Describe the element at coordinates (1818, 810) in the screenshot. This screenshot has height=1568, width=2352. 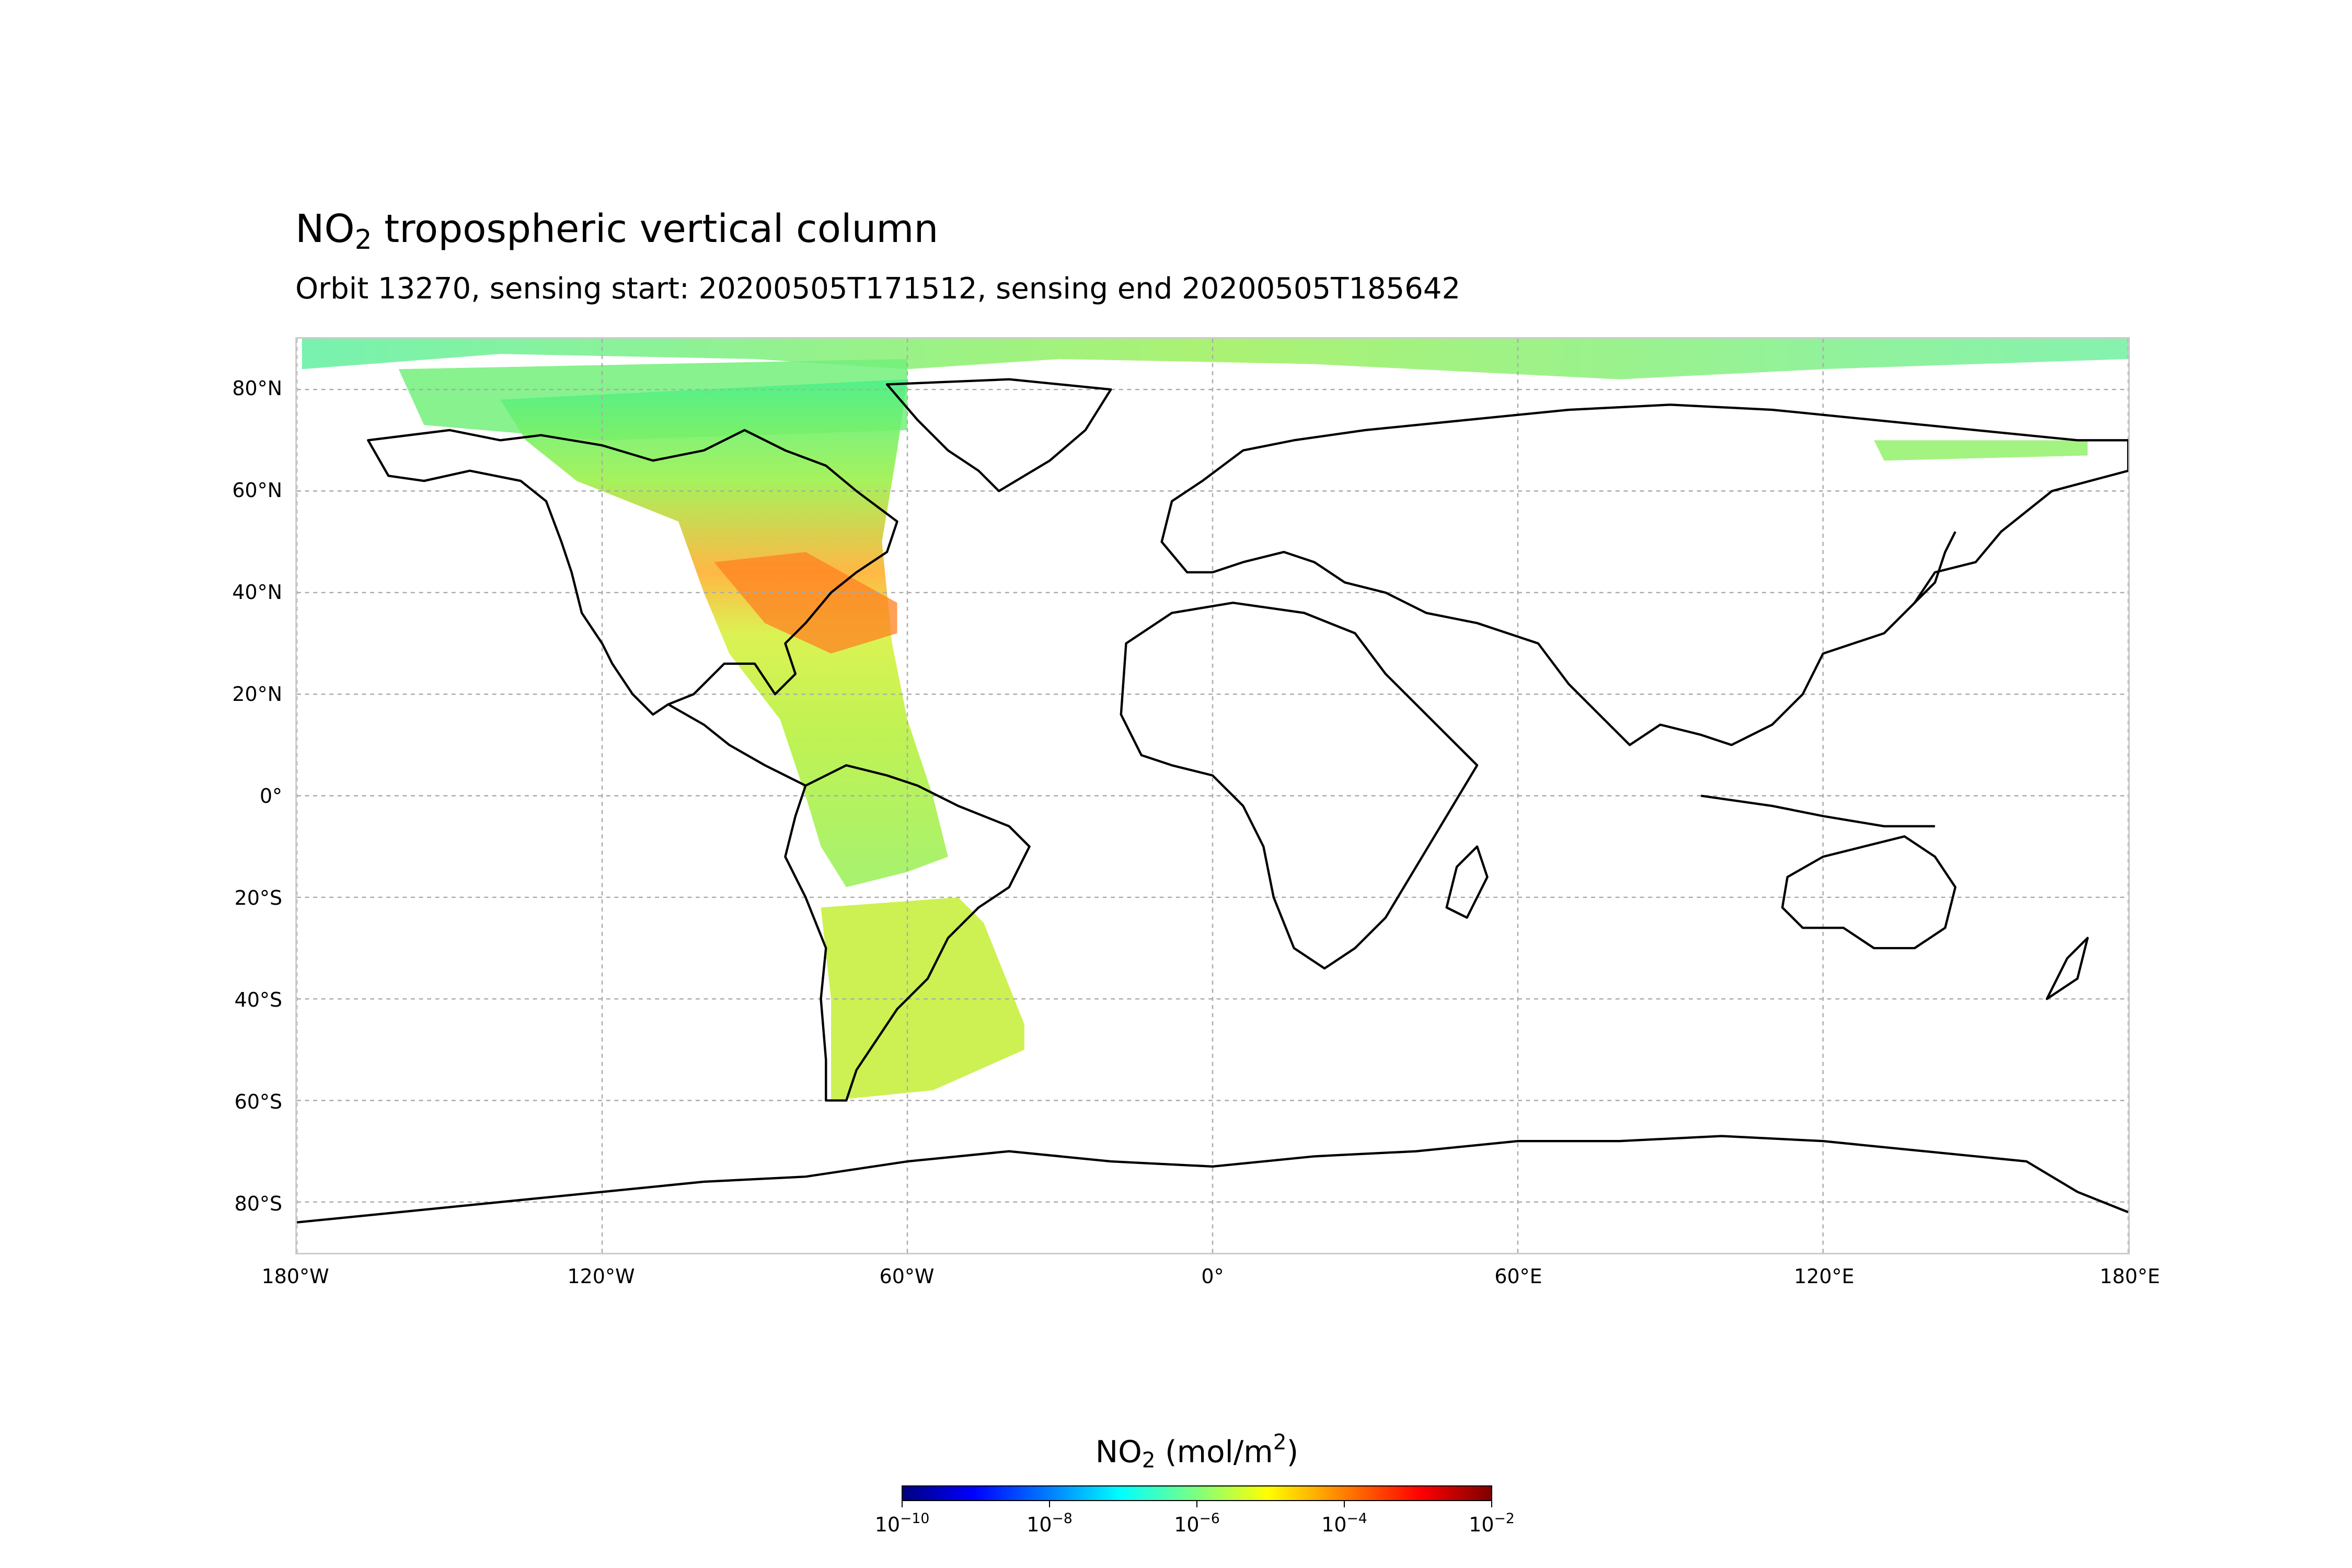
I see `coast-indonesia` at that location.